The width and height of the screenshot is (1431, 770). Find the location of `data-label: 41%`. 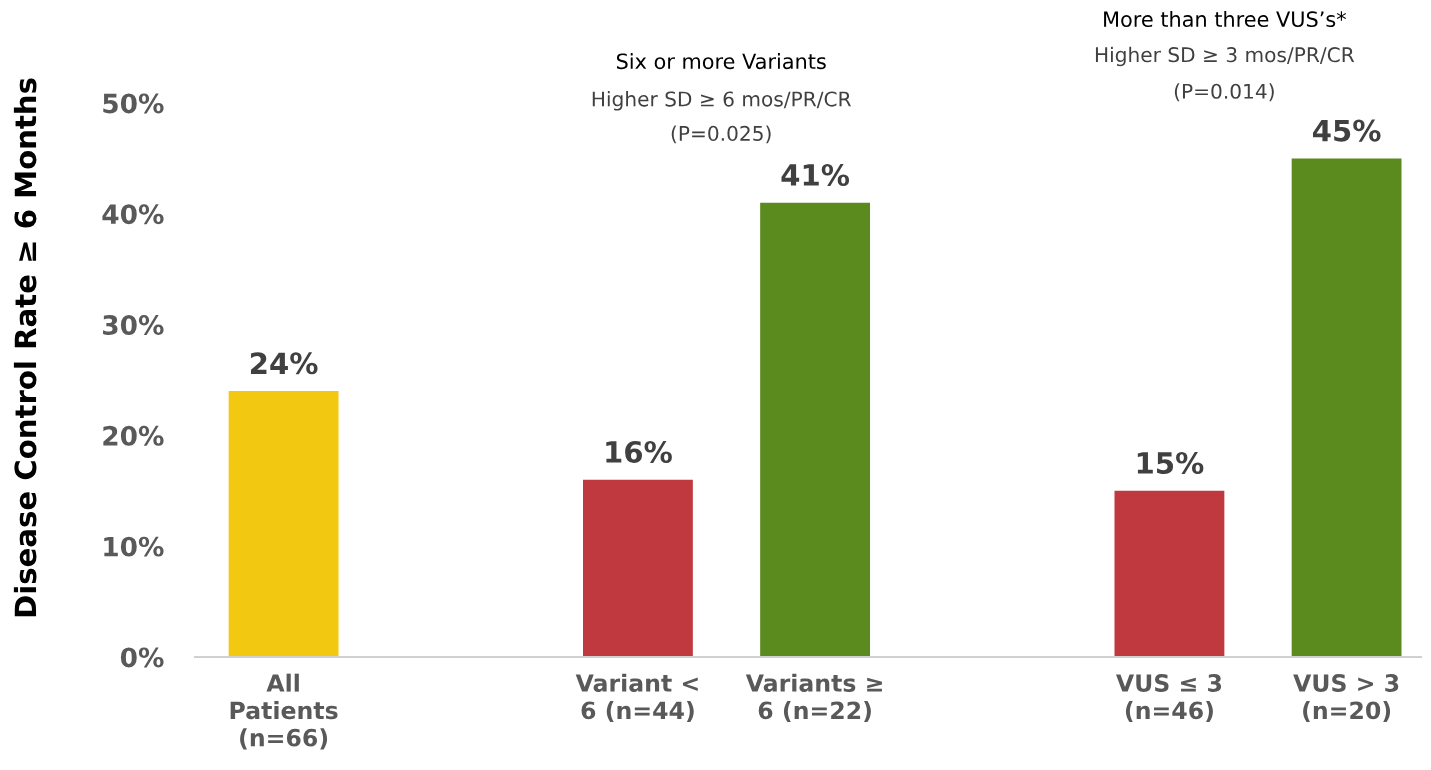

data-label: 41% is located at coordinates (815, 174).